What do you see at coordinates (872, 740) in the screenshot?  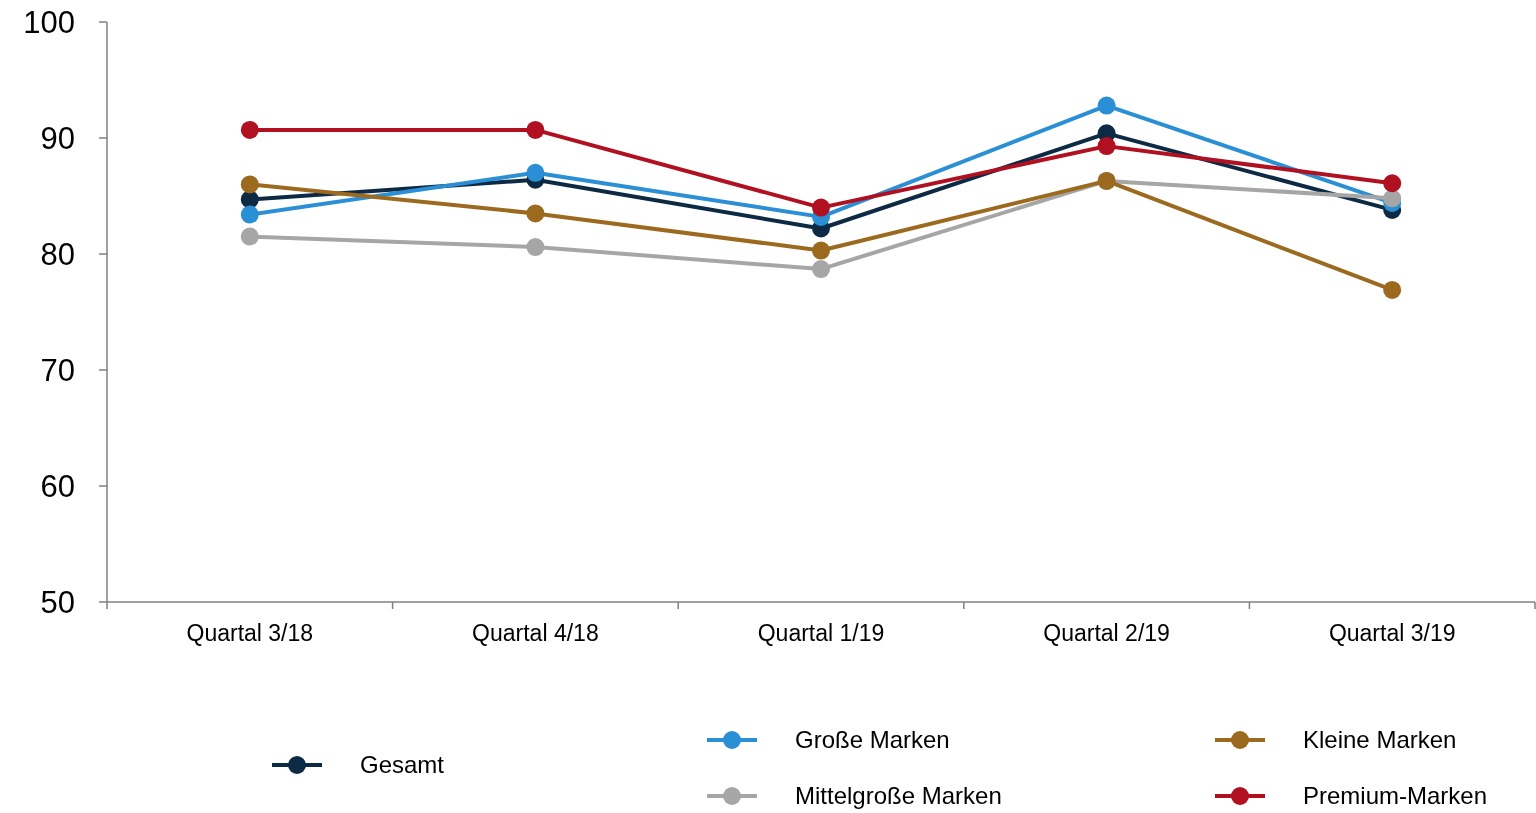 I see `legend-label: Große Marken` at bounding box center [872, 740].